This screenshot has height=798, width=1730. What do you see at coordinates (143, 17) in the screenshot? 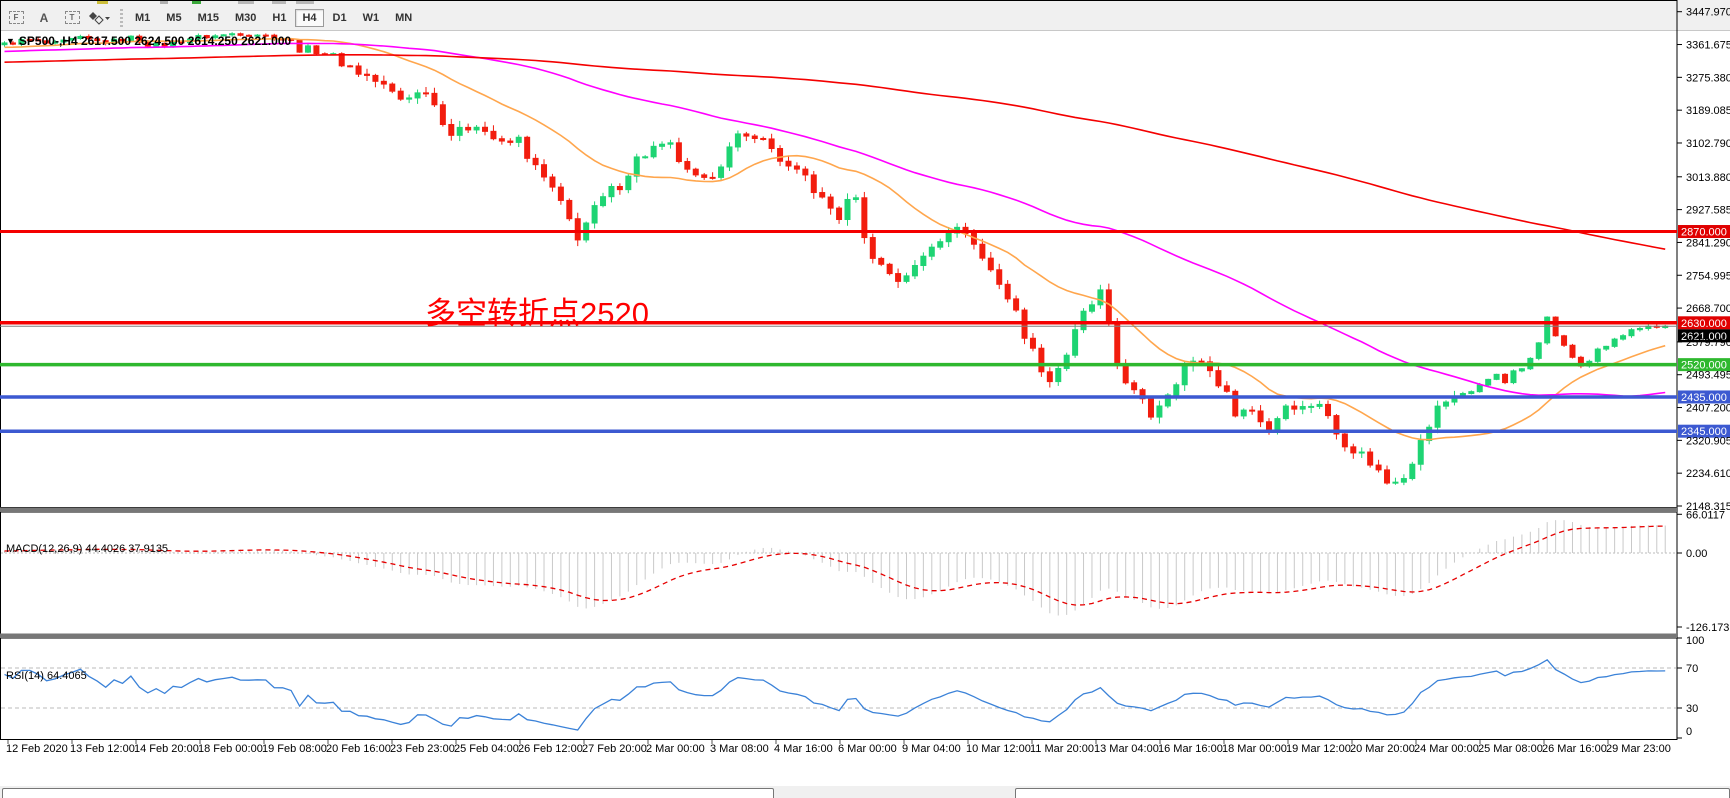
I see `timeframe-button-m1: M1` at bounding box center [143, 17].